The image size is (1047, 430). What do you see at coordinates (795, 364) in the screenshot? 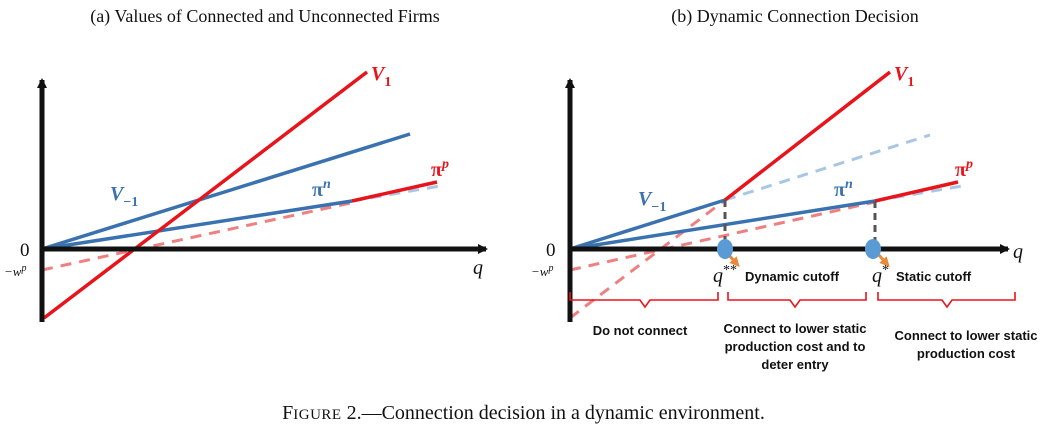
I see `region-dynamic-line-3: deter entry` at bounding box center [795, 364].